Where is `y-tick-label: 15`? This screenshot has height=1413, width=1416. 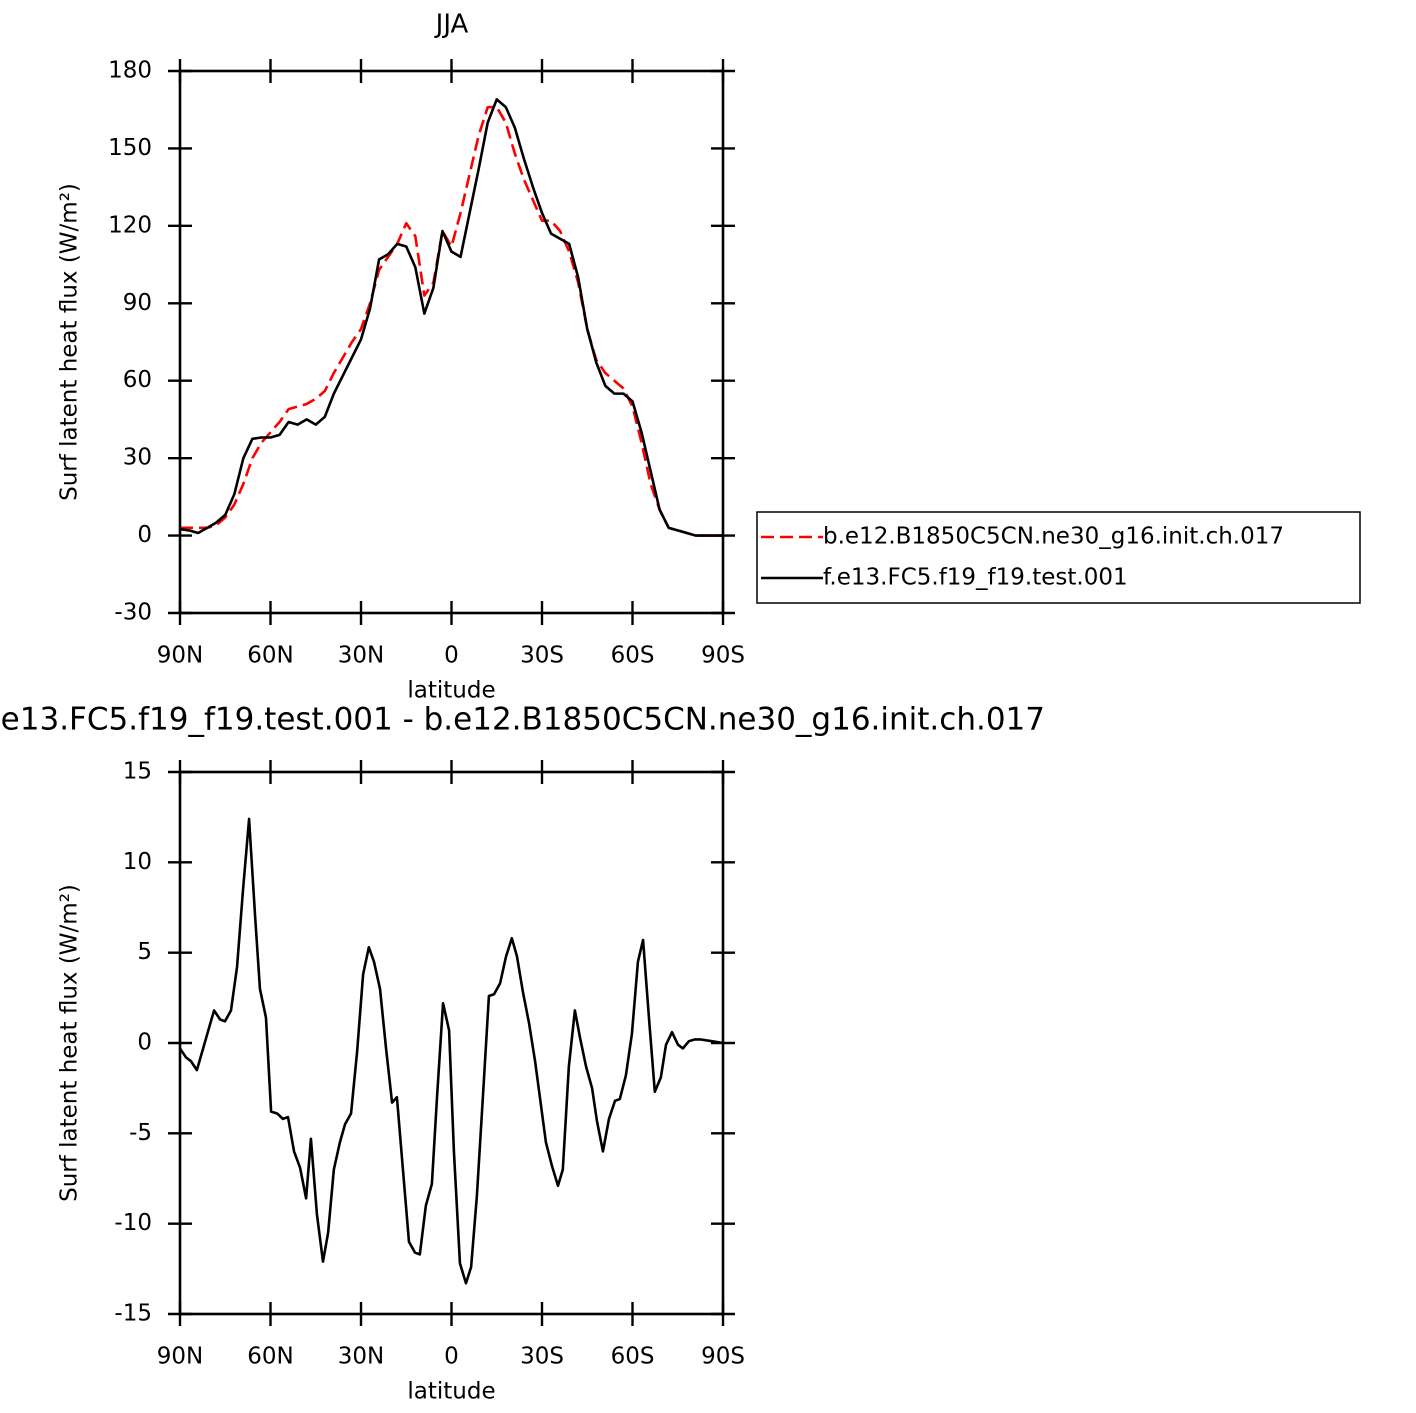 y-tick-label: 15 is located at coordinates (137, 772).